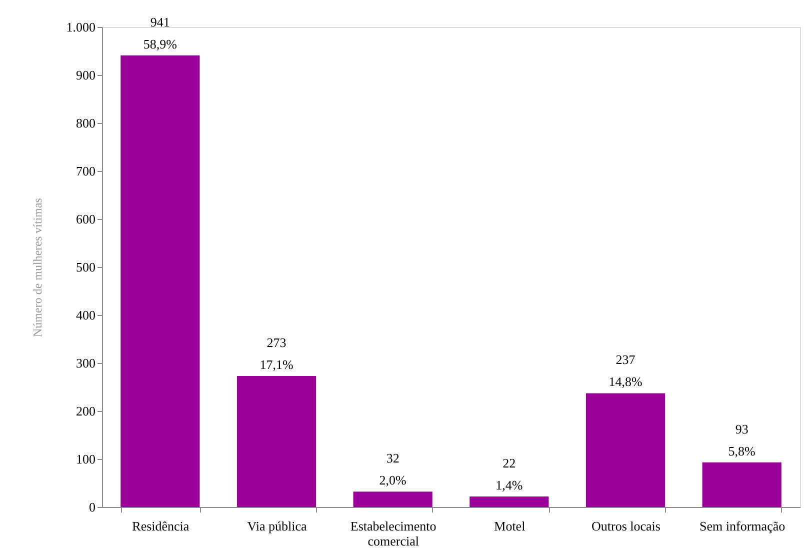 Image resolution: width=812 pixels, height=556 pixels. What do you see at coordinates (86, 171) in the screenshot?
I see `y-tick-label: 700` at bounding box center [86, 171].